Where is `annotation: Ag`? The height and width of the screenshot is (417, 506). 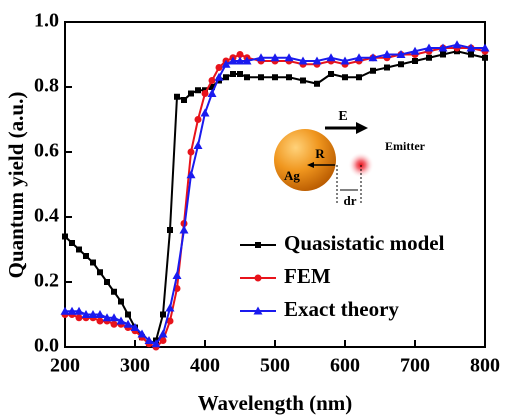 annotation: Ag is located at coordinates (292, 175).